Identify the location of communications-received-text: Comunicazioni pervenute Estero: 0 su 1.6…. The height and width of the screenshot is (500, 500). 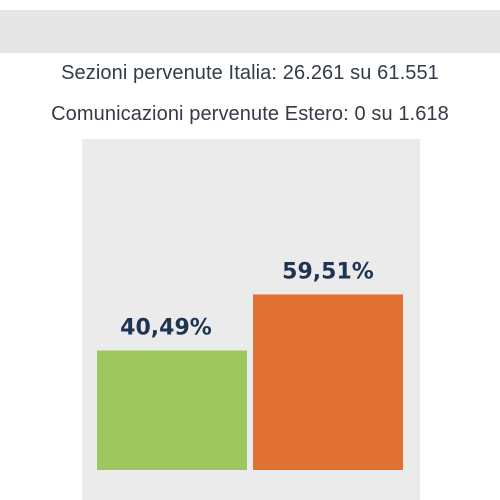
(250, 114).